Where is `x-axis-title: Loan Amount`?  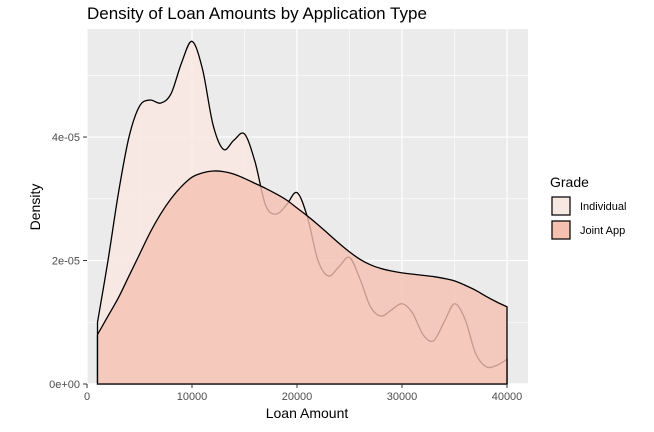
x-axis-title: Loan Amount is located at coordinates (307, 413).